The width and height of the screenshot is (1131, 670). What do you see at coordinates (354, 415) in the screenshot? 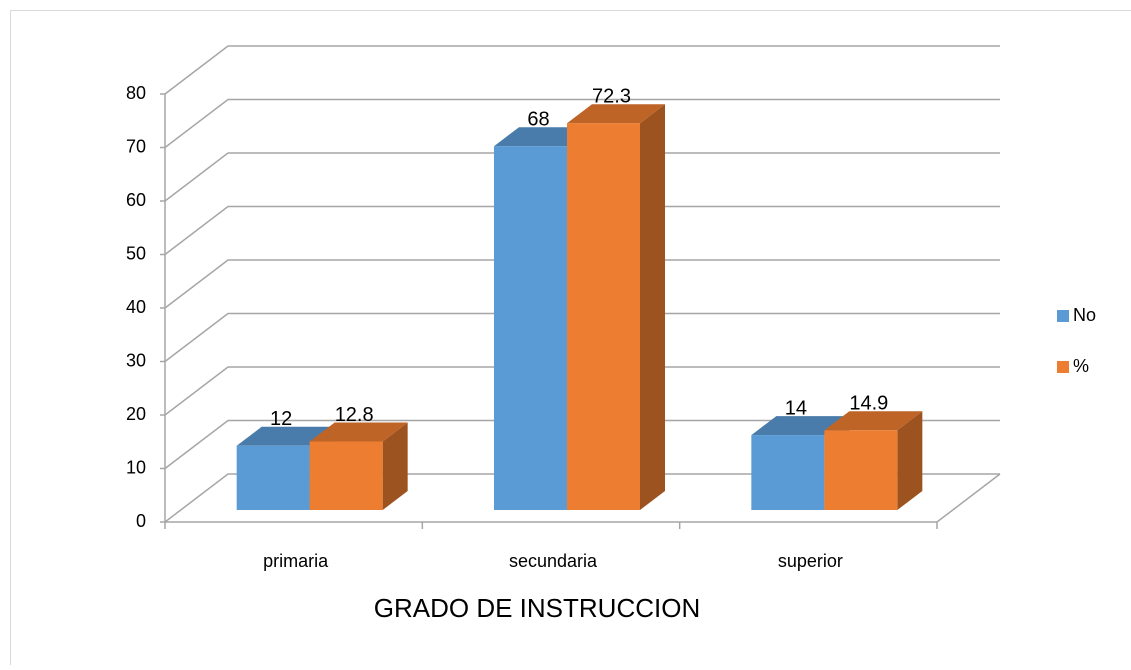
I see `value-label: 12.8` at bounding box center [354, 415].